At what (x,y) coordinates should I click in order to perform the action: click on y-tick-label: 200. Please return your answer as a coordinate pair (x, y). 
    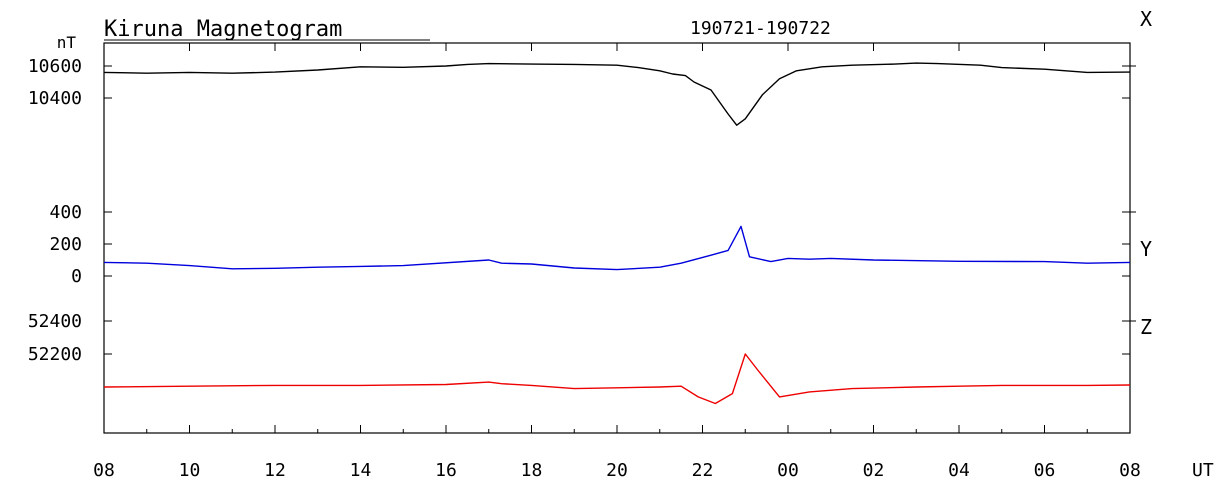
    Looking at the image, I should click on (65, 244).